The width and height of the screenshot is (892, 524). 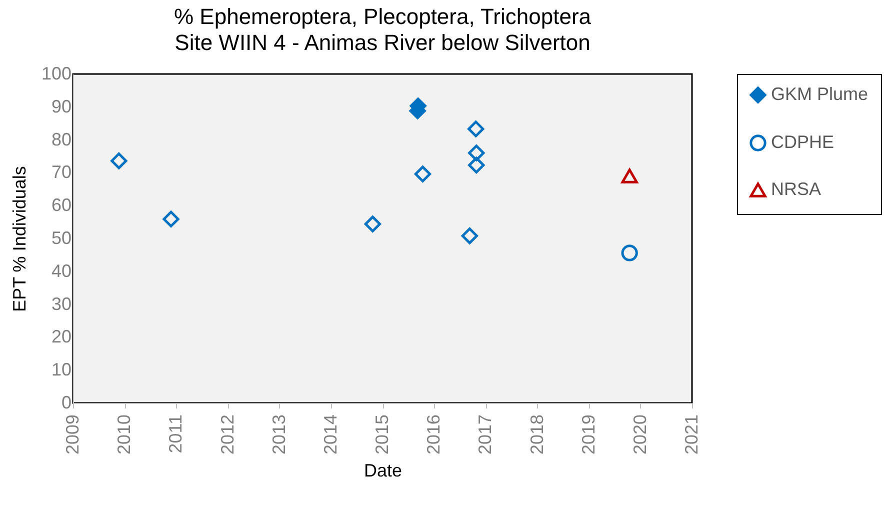 I want to click on x-tick-label: 2018, so click(x=536, y=434).